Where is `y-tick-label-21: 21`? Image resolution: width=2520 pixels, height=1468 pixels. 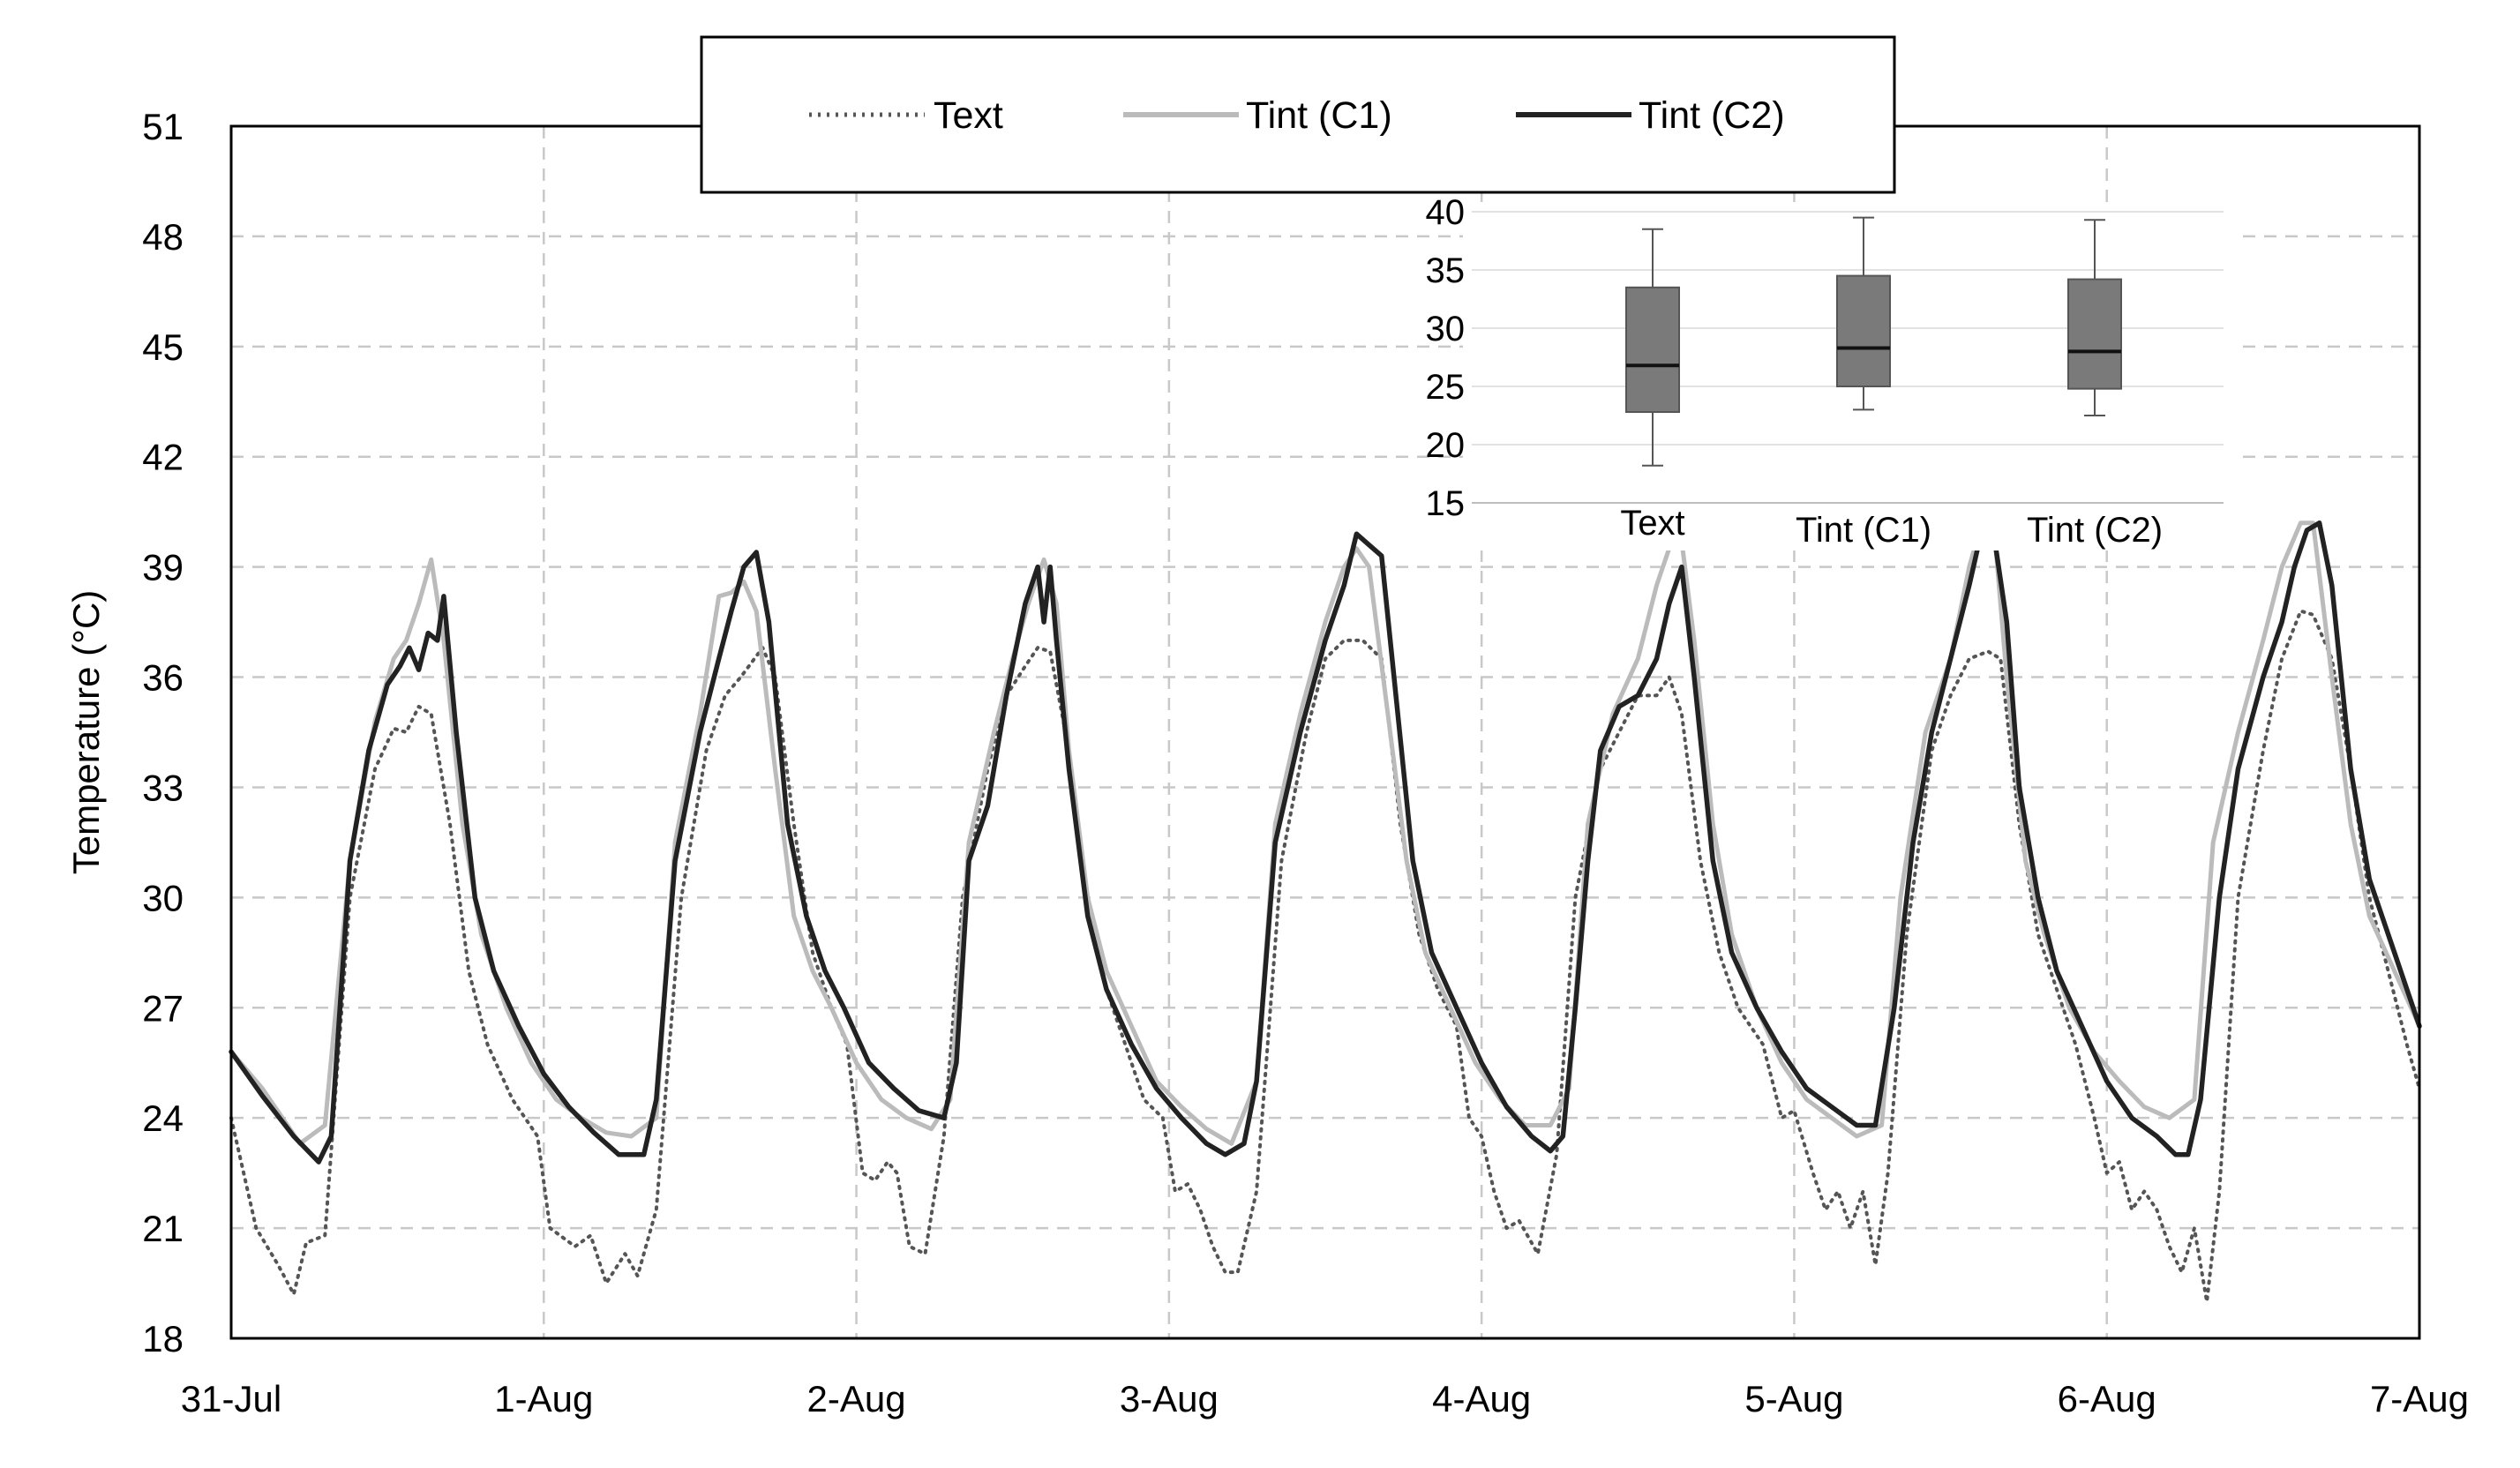
y-tick-label-21: 21 is located at coordinates (163, 1228).